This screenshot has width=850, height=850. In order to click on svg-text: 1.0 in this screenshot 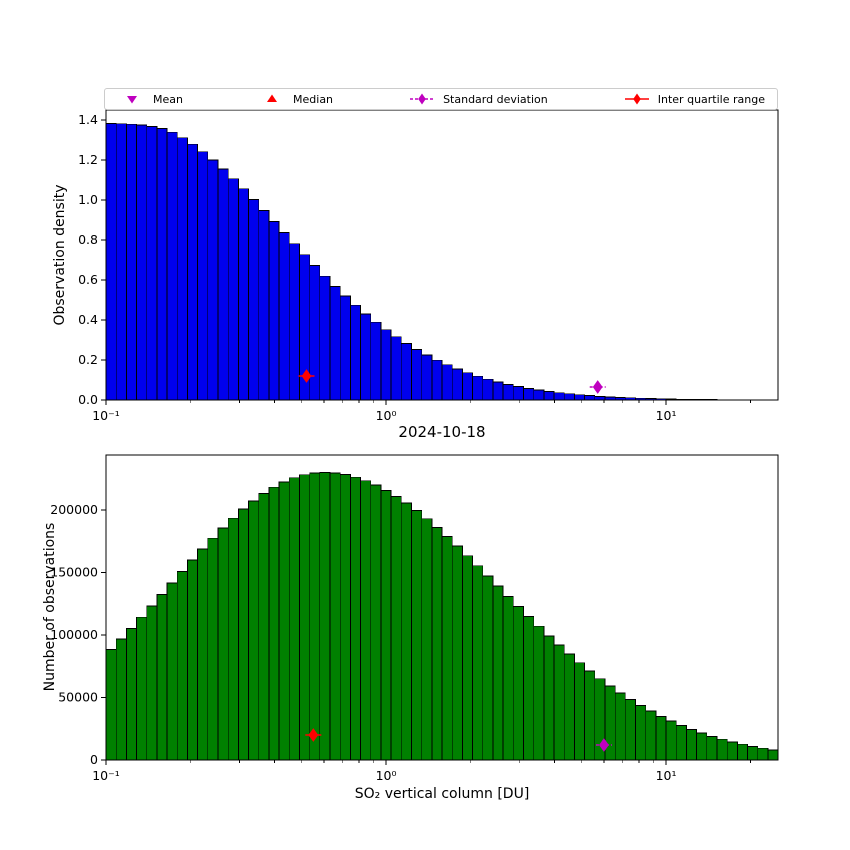, I will do `click(88, 199)`.